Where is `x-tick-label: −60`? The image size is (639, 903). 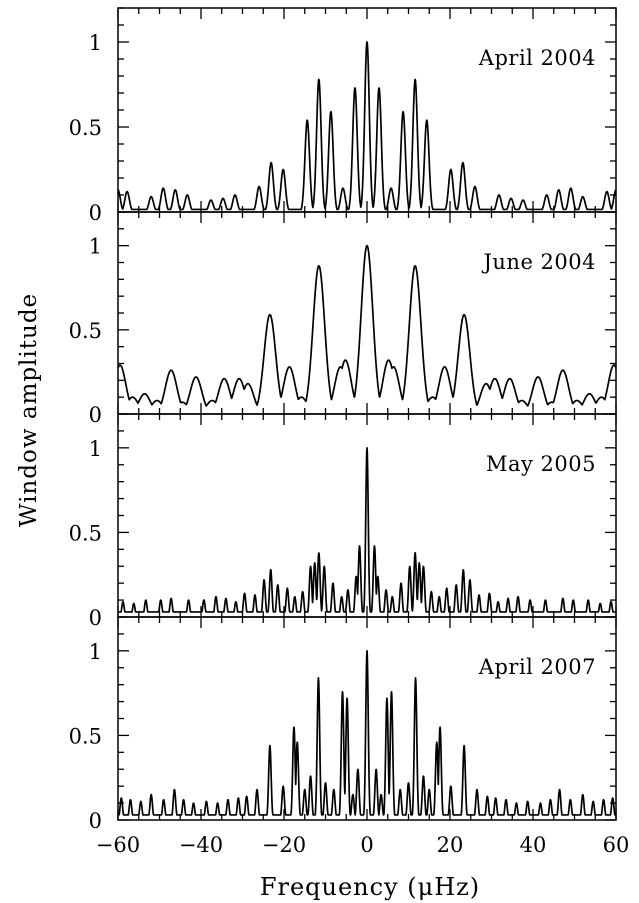
x-tick-label: −60 is located at coordinates (118, 845).